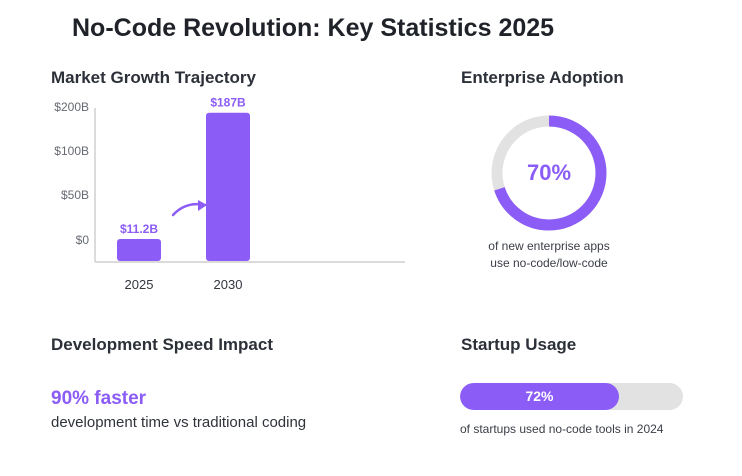 The image size is (742, 476). What do you see at coordinates (228, 103) in the screenshot?
I see `bar-value-label: $187B` at bounding box center [228, 103].